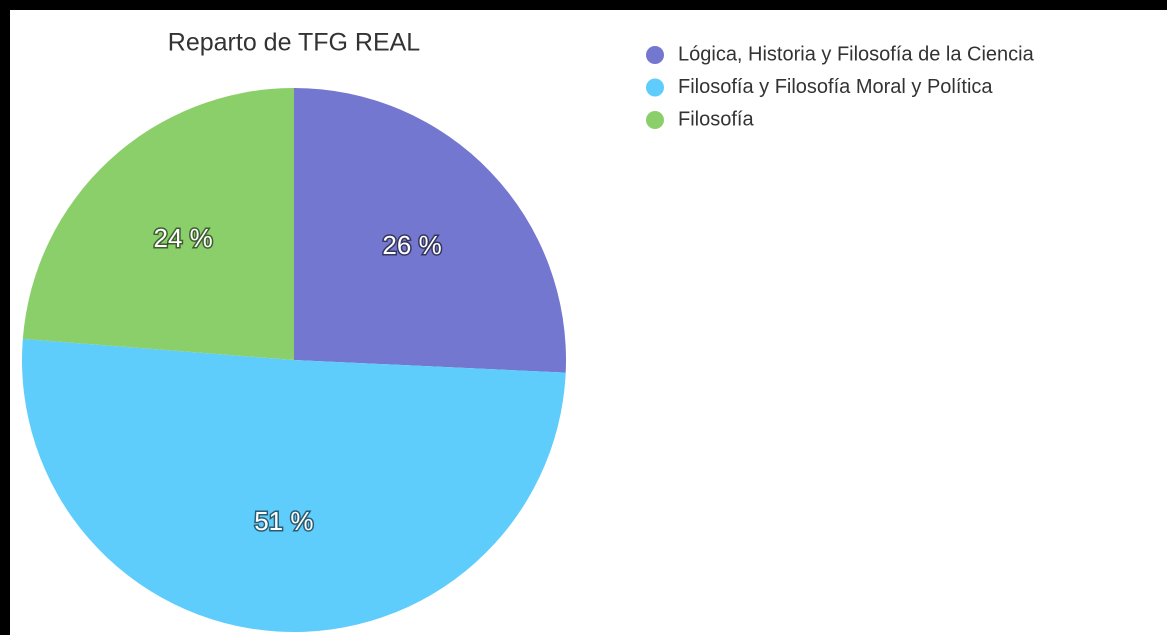 Image resolution: width=1167 pixels, height=635 pixels. I want to click on slice-label: 24 %, so click(183, 238).